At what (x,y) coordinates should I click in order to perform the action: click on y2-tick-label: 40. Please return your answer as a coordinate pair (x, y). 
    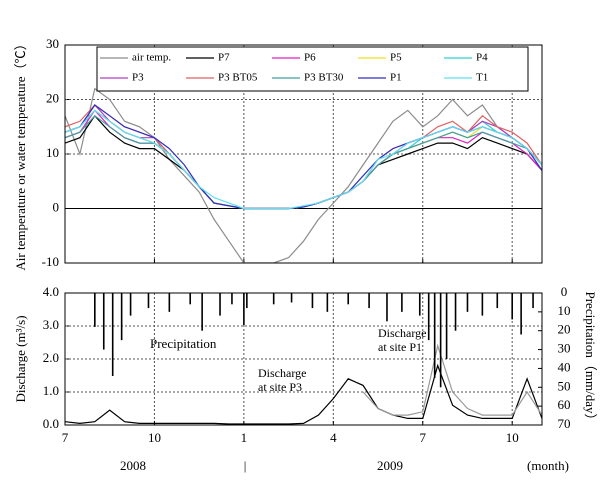
    Looking at the image, I should click on (564, 366).